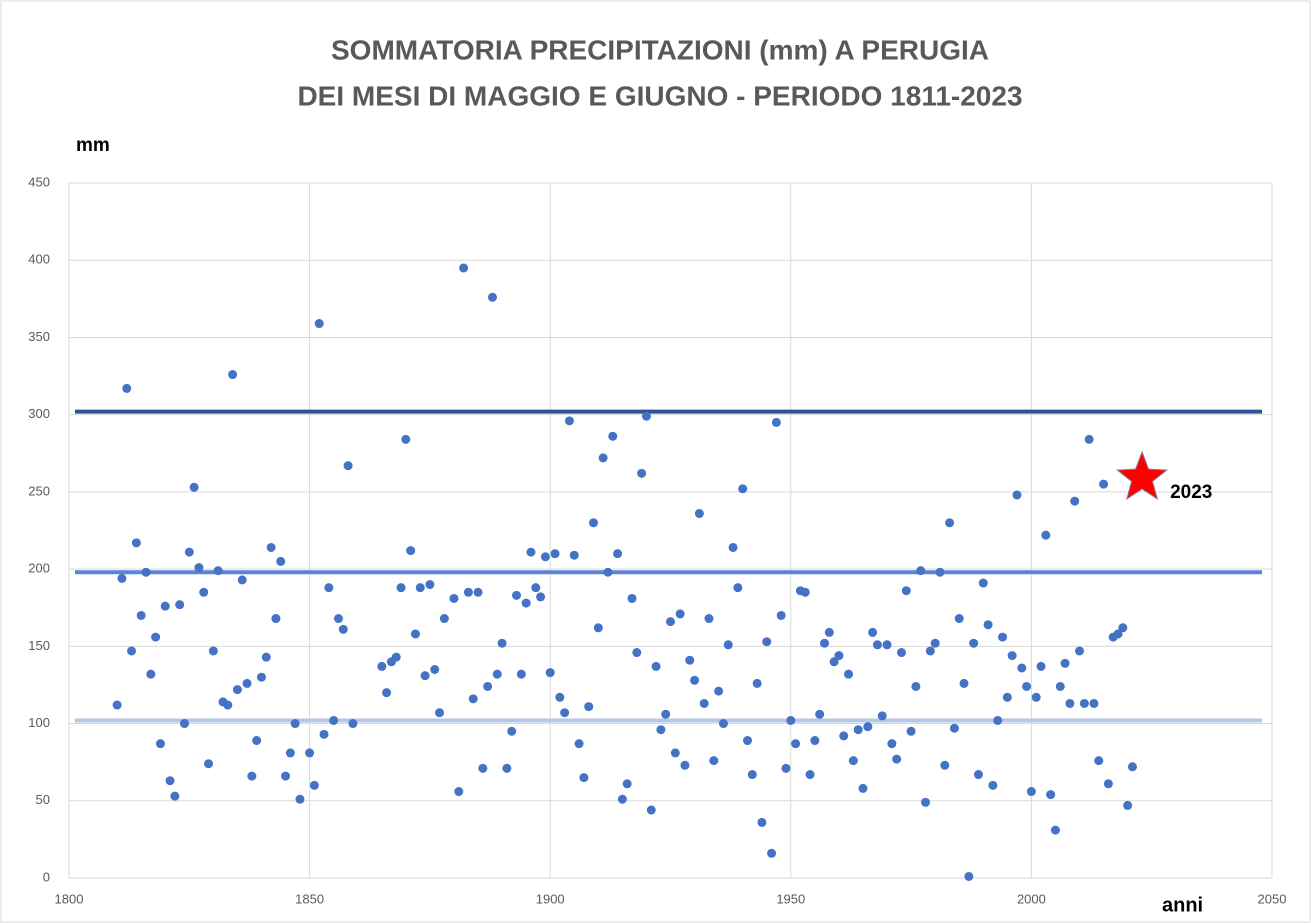 Image resolution: width=1311 pixels, height=923 pixels. Describe the element at coordinates (660, 49) in the screenshot. I see `chart-title: SOMMATORIA PRECIPITAZIONI (mm) A PERUGIA` at that location.